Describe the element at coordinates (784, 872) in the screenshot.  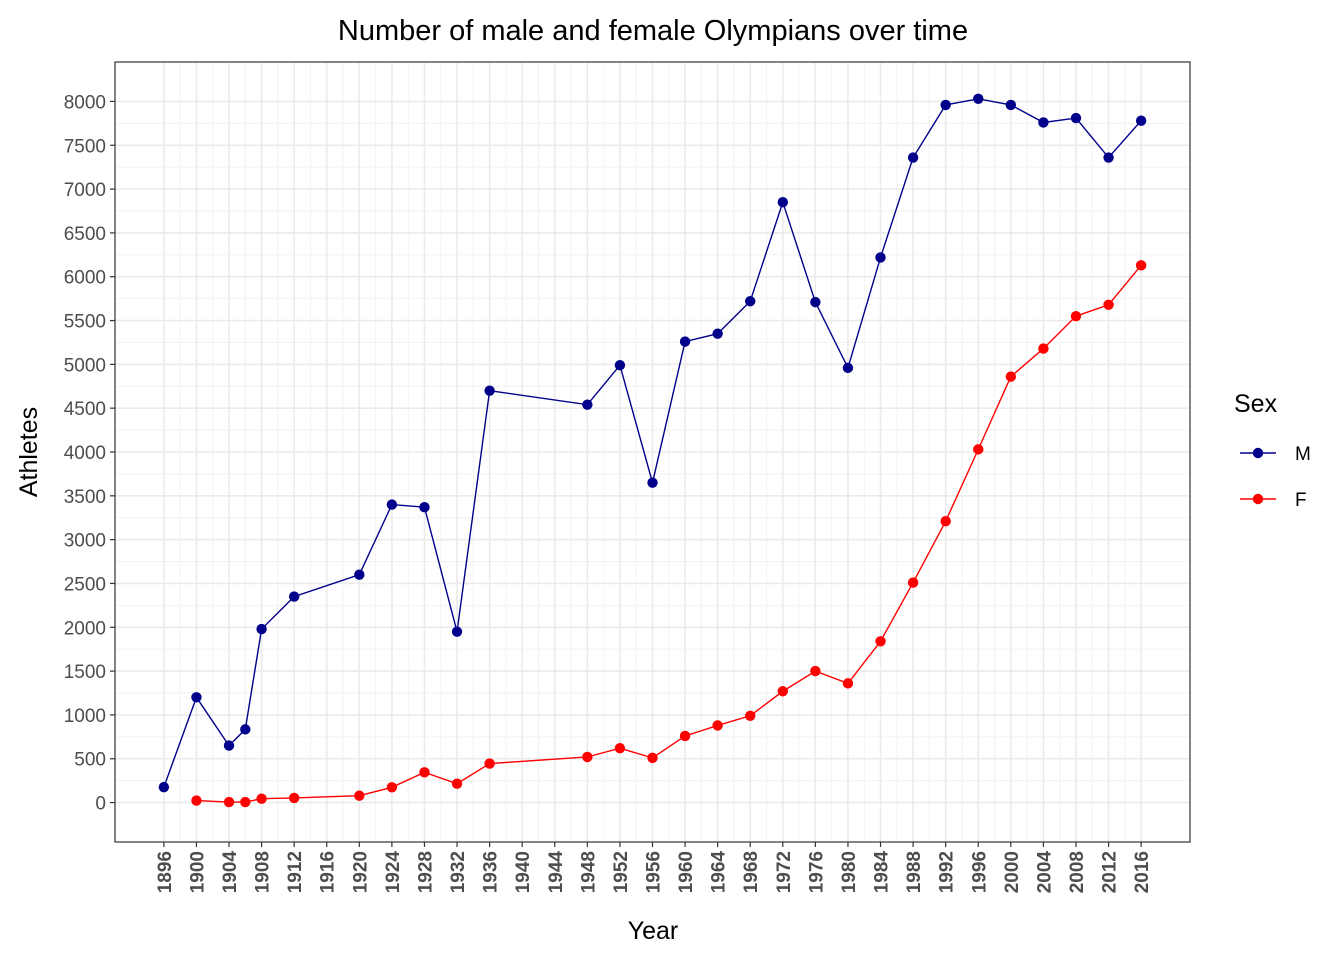
I see `x-tick-label: 1972` at that location.